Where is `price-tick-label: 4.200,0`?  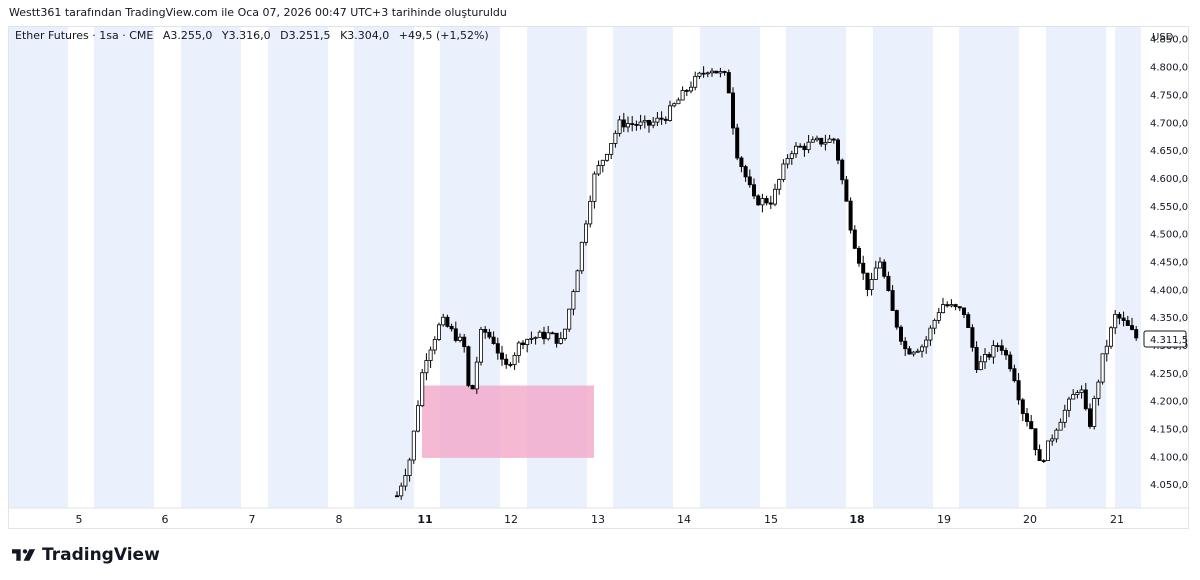
price-tick-label: 4.200,0 is located at coordinates (1169, 402).